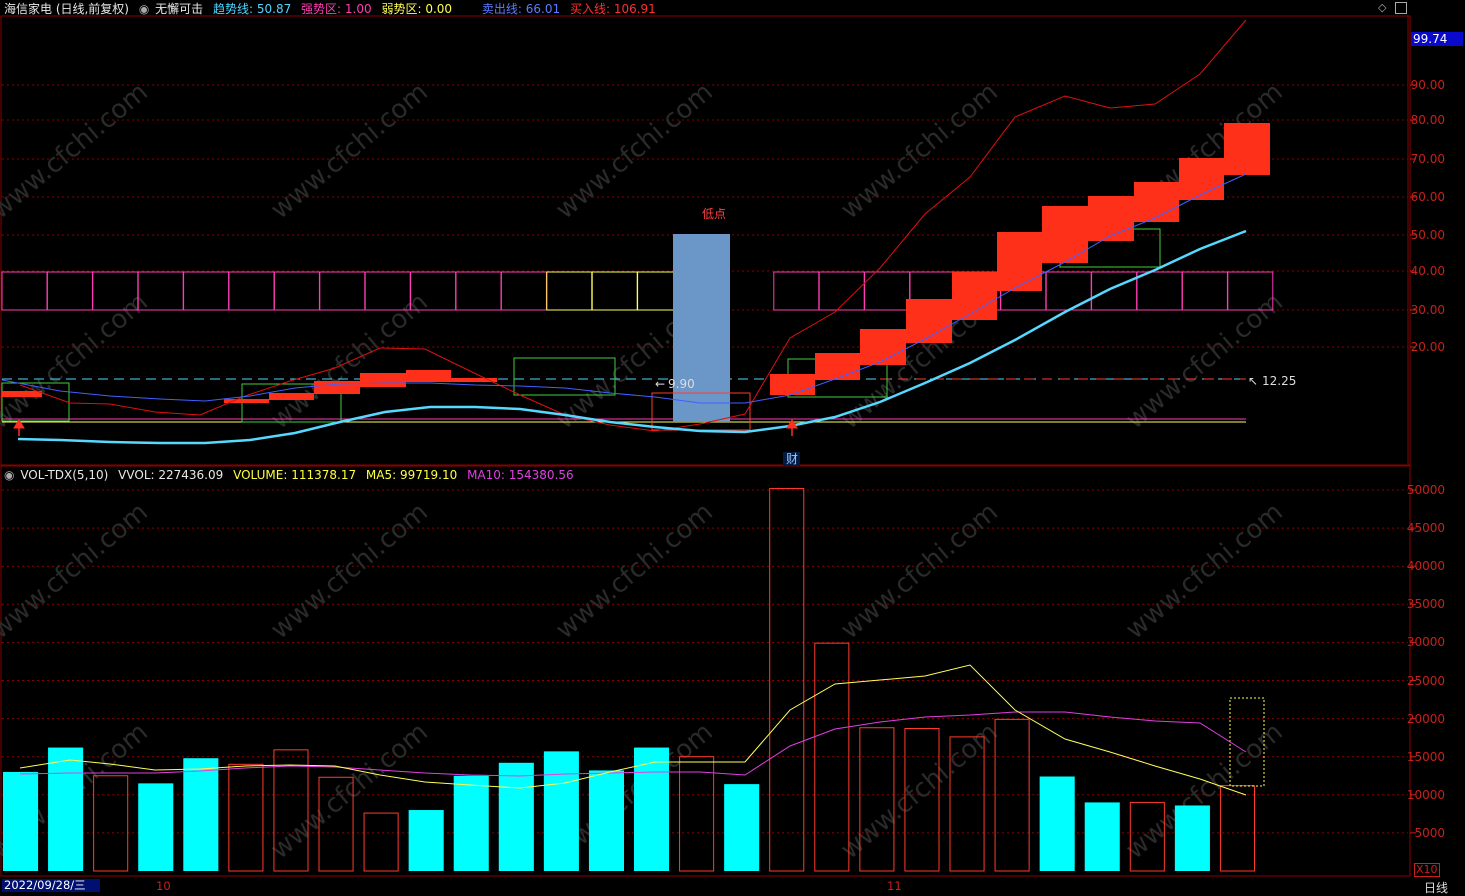 The height and width of the screenshot is (896, 1465). I want to click on price-tick-label: 50.00, so click(1427, 235).